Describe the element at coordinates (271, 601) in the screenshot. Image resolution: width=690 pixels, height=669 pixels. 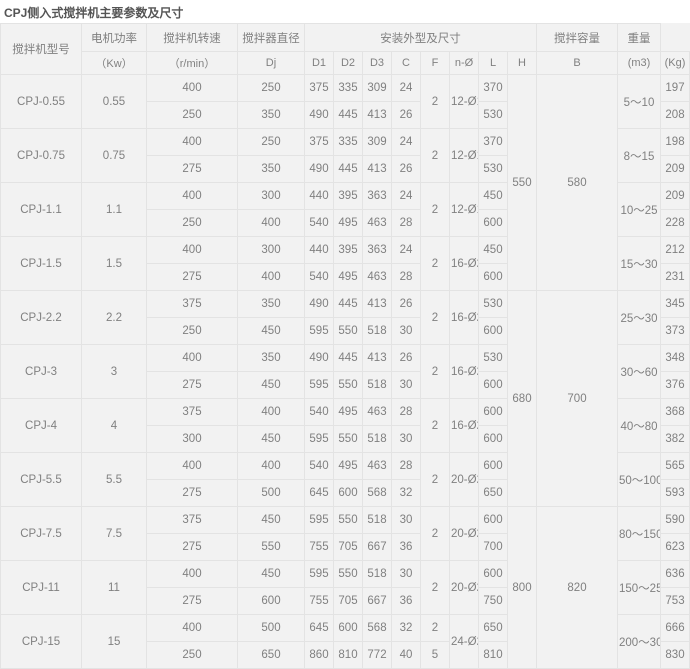
I see `cell-diameter: 600` at that location.